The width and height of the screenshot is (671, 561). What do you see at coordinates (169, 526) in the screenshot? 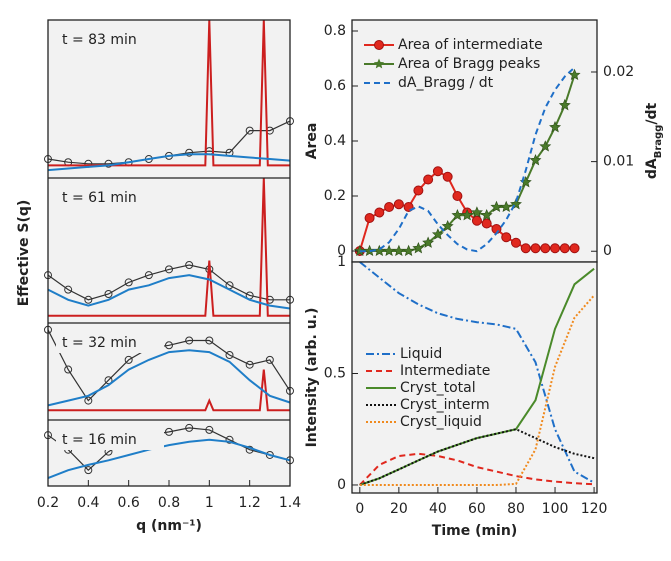
I see `x-axis-label: q (nm⁻¹)` at bounding box center [169, 526].